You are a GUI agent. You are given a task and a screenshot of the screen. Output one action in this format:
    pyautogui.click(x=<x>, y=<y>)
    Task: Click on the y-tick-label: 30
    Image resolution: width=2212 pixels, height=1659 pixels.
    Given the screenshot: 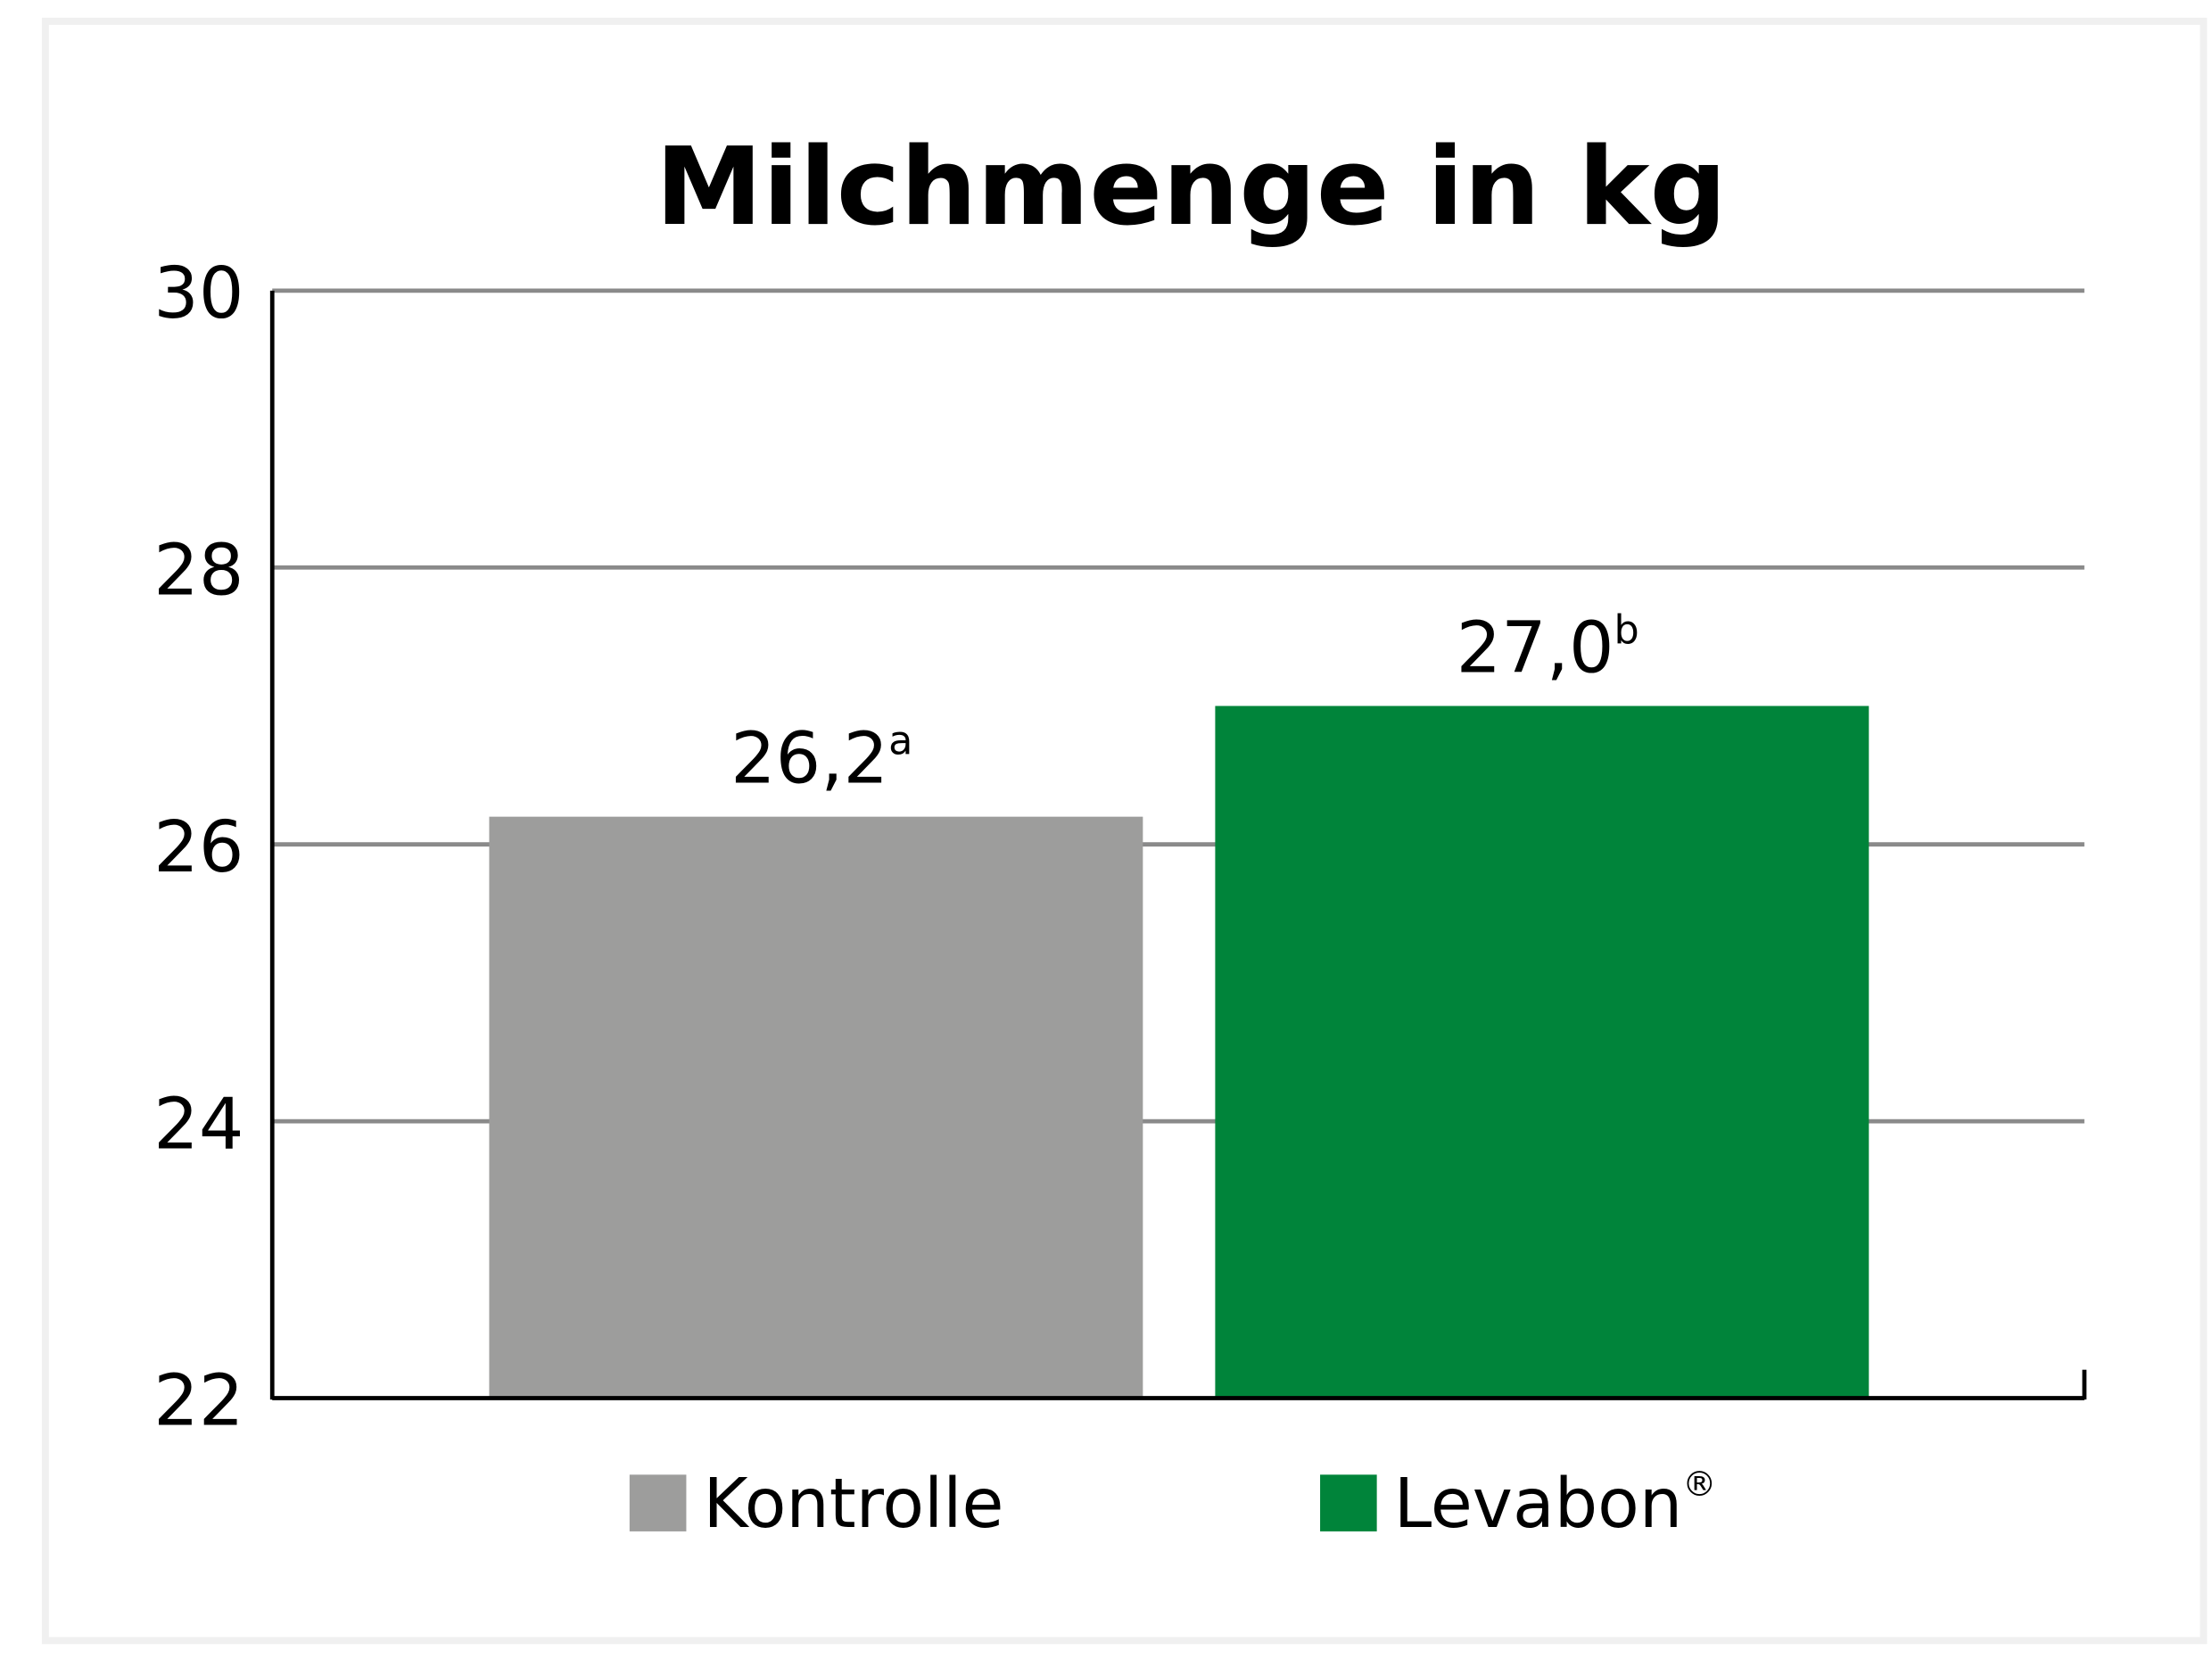 What is the action you would take?
    pyautogui.click(x=198, y=293)
    